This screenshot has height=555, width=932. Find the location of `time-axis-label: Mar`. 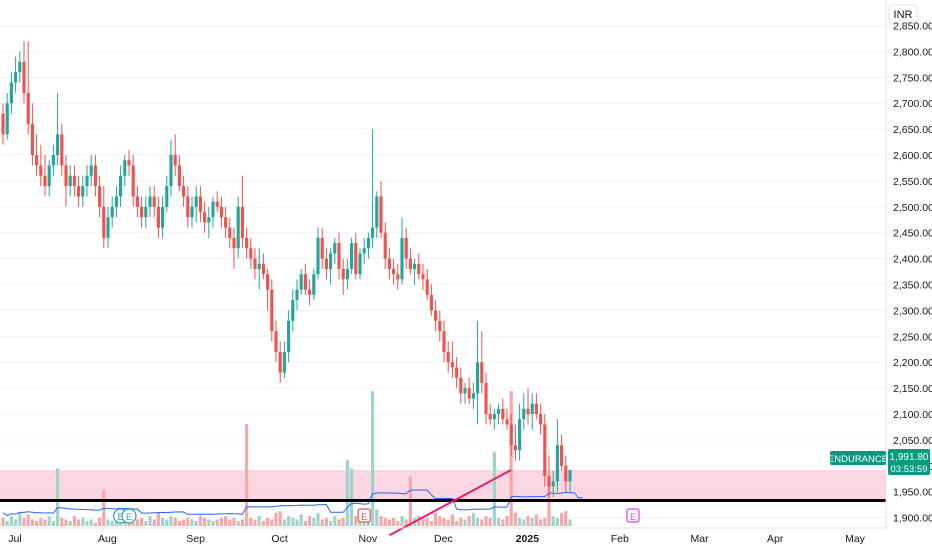

time-axis-label: Mar is located at coordinates (700, 539).